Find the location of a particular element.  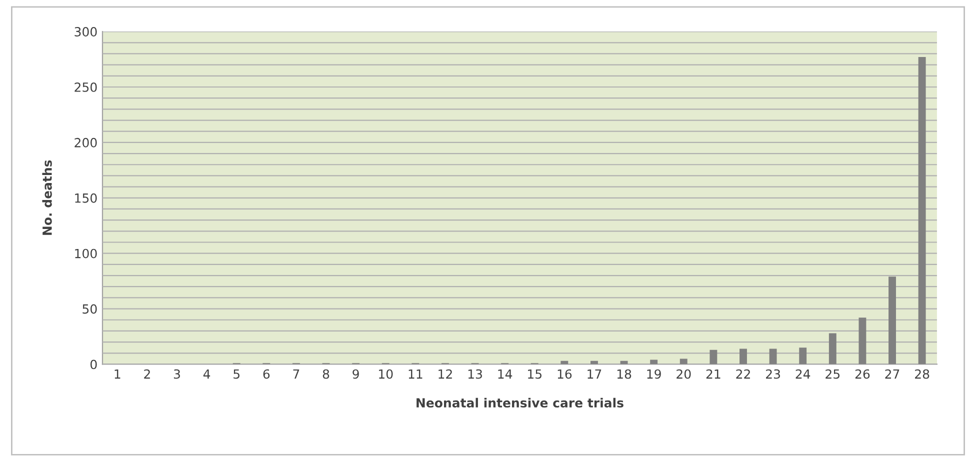

x-tick-label: 7 is located at coordinates (296, 374).